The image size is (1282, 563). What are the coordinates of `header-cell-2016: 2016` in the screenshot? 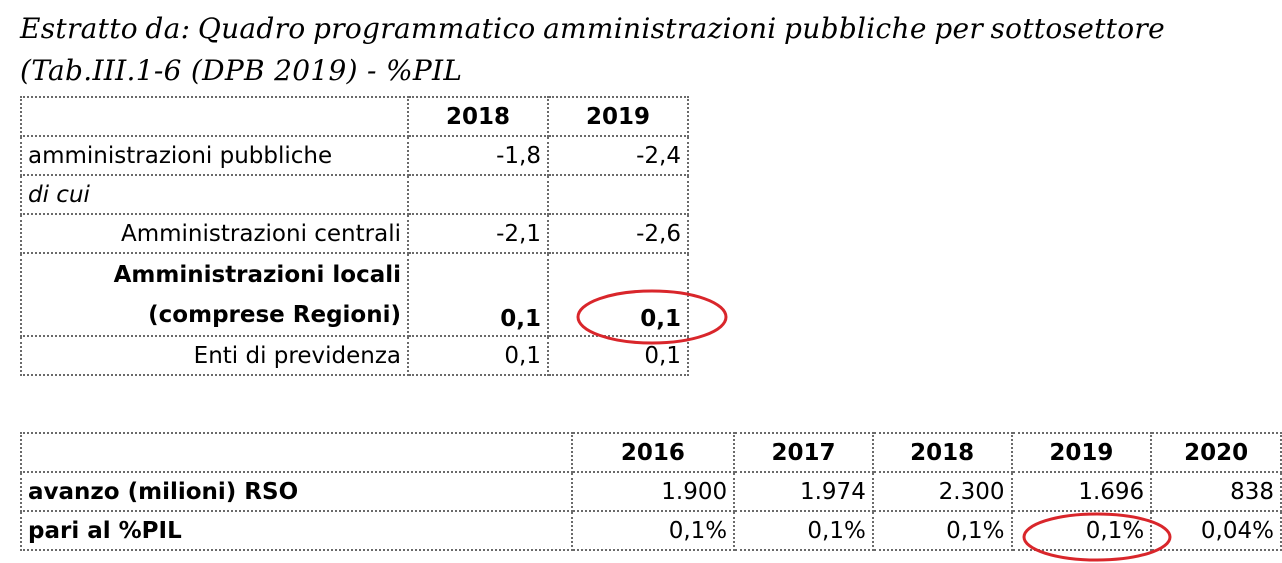 It's located at (653, 452).